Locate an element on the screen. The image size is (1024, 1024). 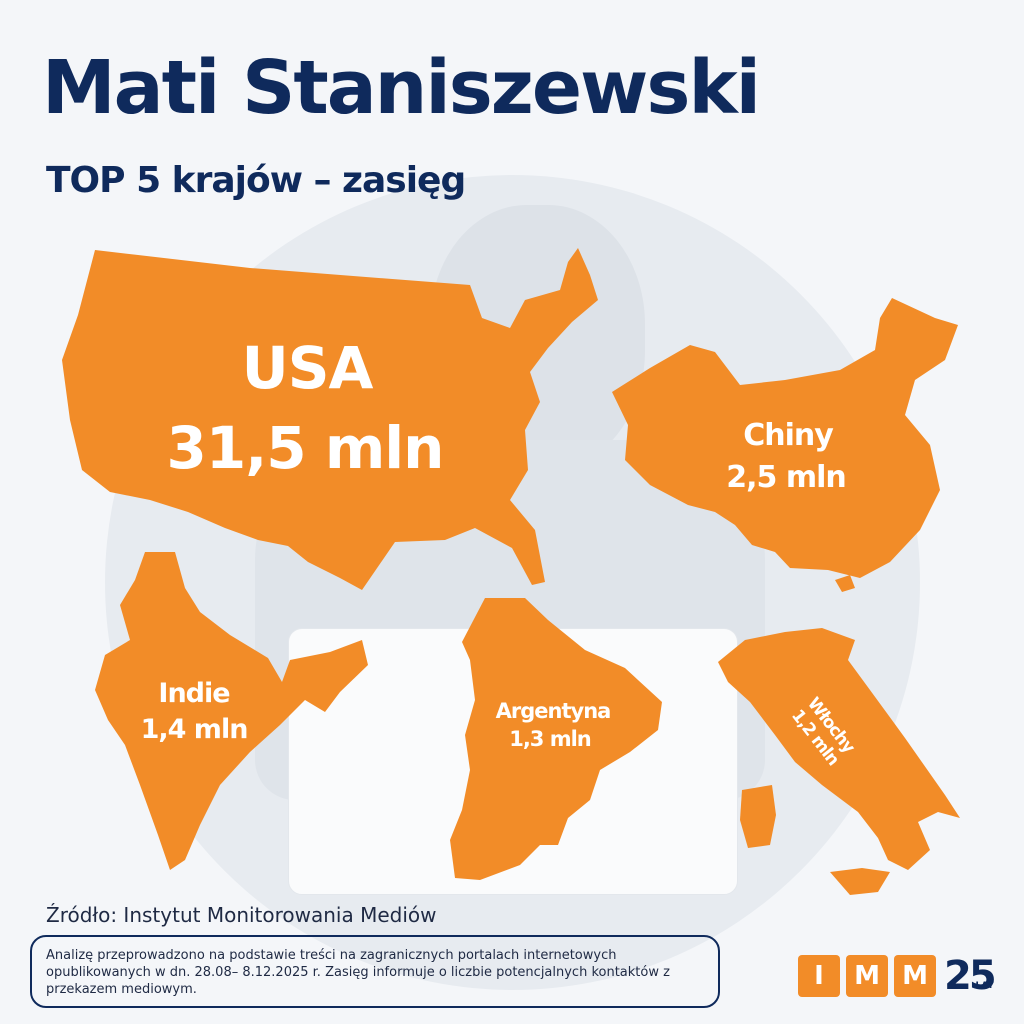
sardinia-island-shape is located at coordinates (758, 816).